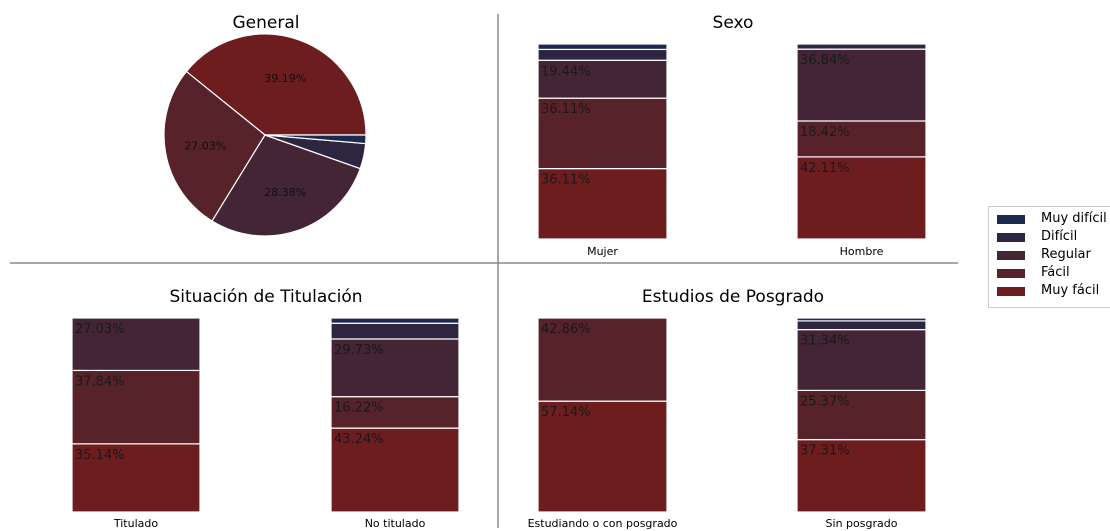  I want to click on x-tick-label: No titulado, so click(395, 523).